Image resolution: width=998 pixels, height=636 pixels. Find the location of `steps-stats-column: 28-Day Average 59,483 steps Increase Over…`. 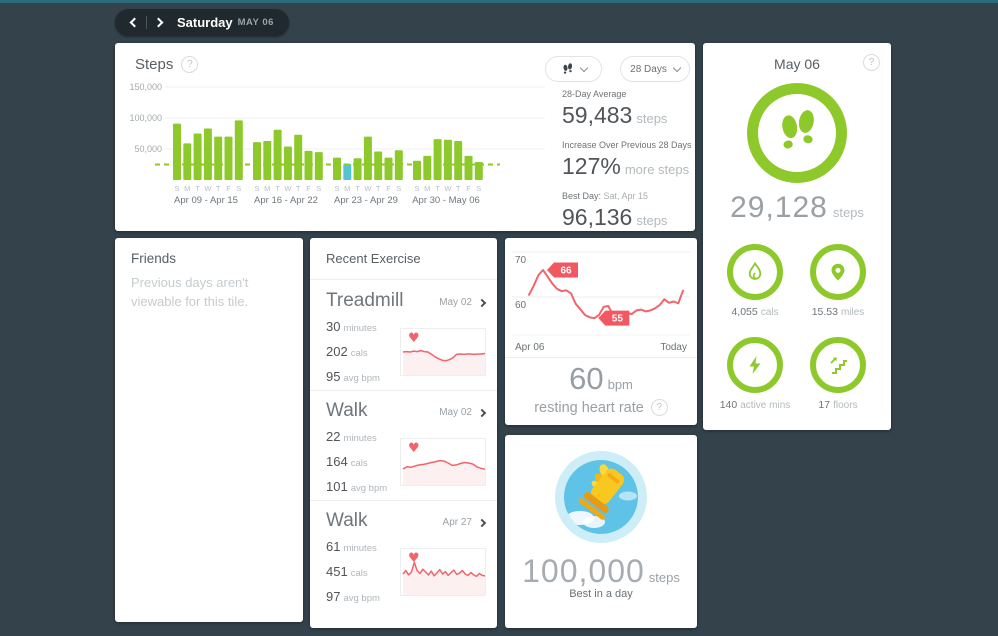

steps-stats-column: 28-Day Average 59,483 steps Increase Over… is located at coordinates (627, 165).